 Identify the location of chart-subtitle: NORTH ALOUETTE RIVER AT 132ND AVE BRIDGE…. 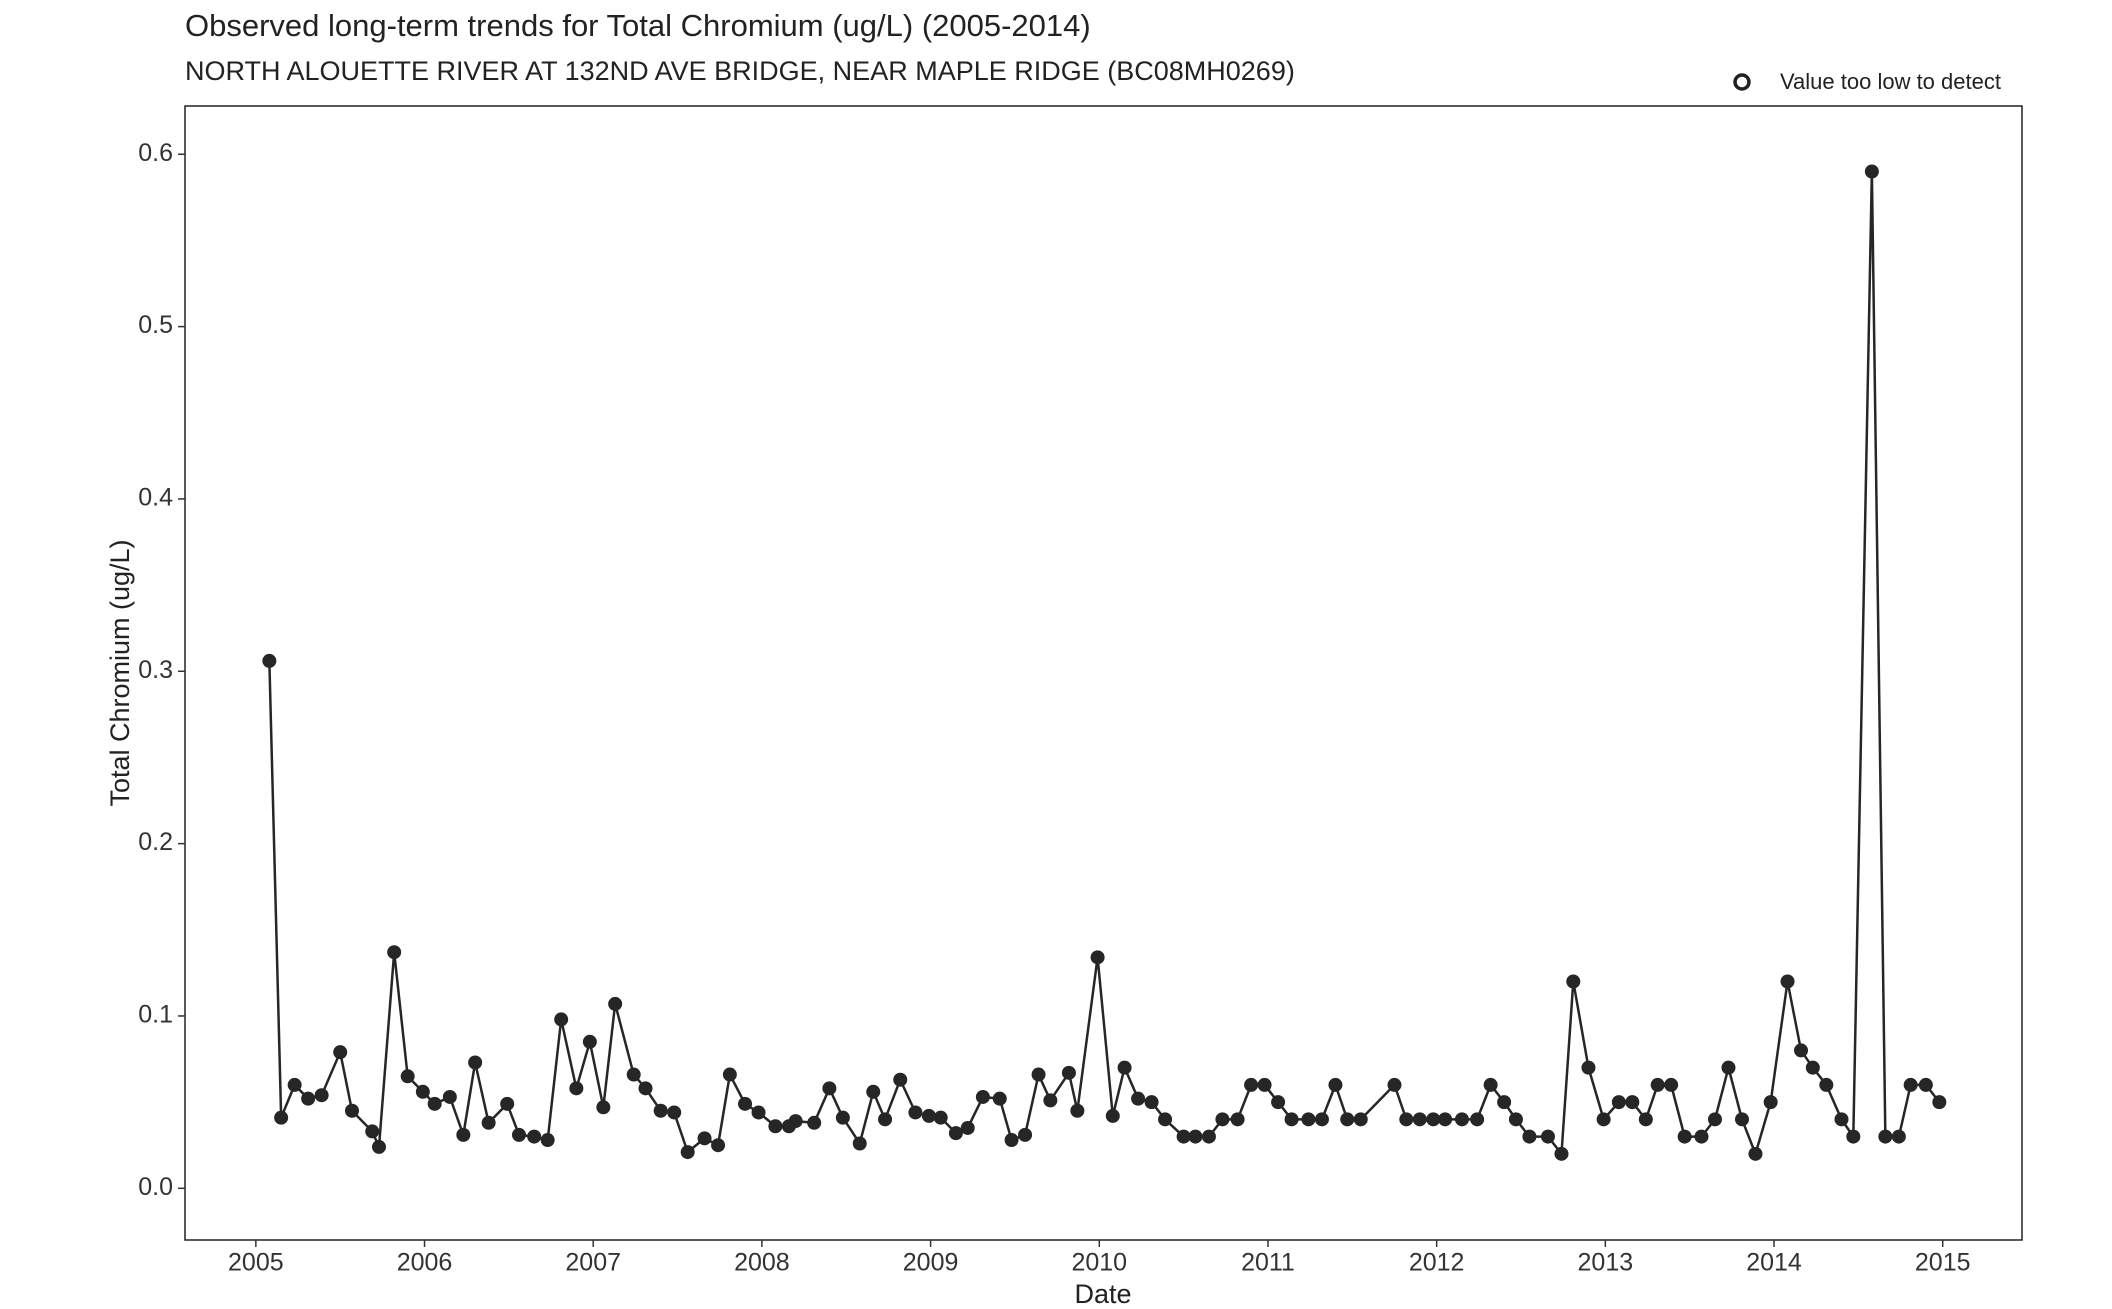
(740, 71).